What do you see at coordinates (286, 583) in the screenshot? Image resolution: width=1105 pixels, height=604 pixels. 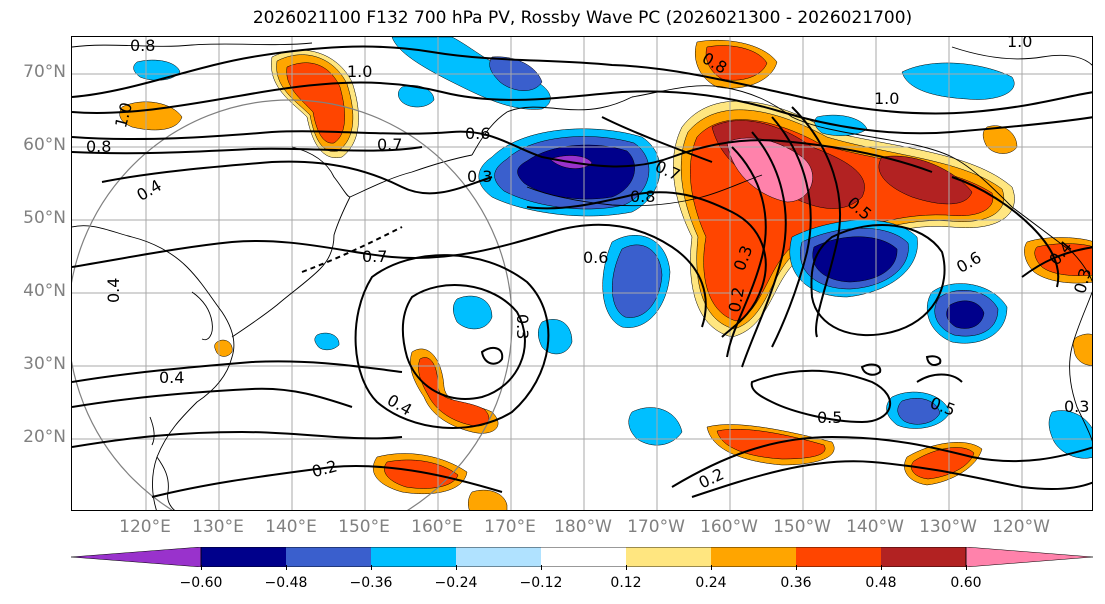 I see `colorbar-tick-label: −0.48` at bounding box center [286, 583].